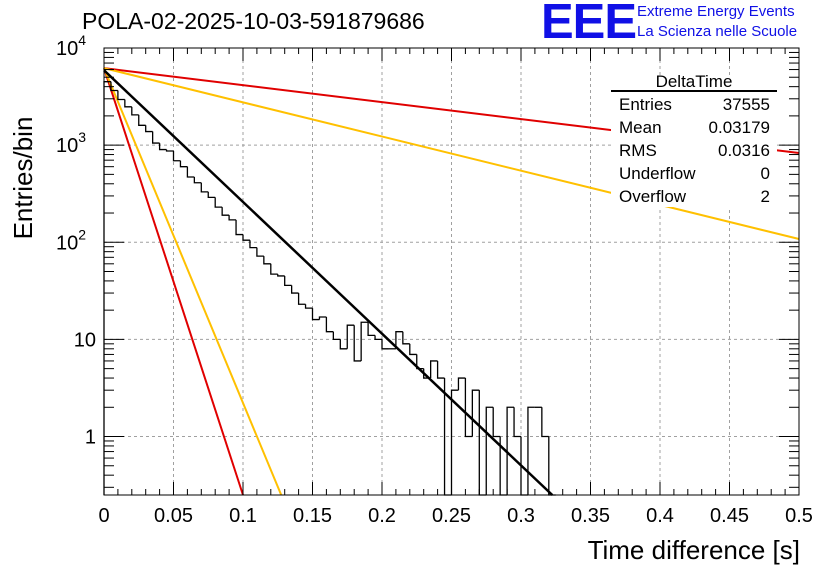 The width and height of the screenshot is (836, 572). Describe the element at coordinates (645, 104) in the screenshot. I see `stats-label: Entries` at that location.